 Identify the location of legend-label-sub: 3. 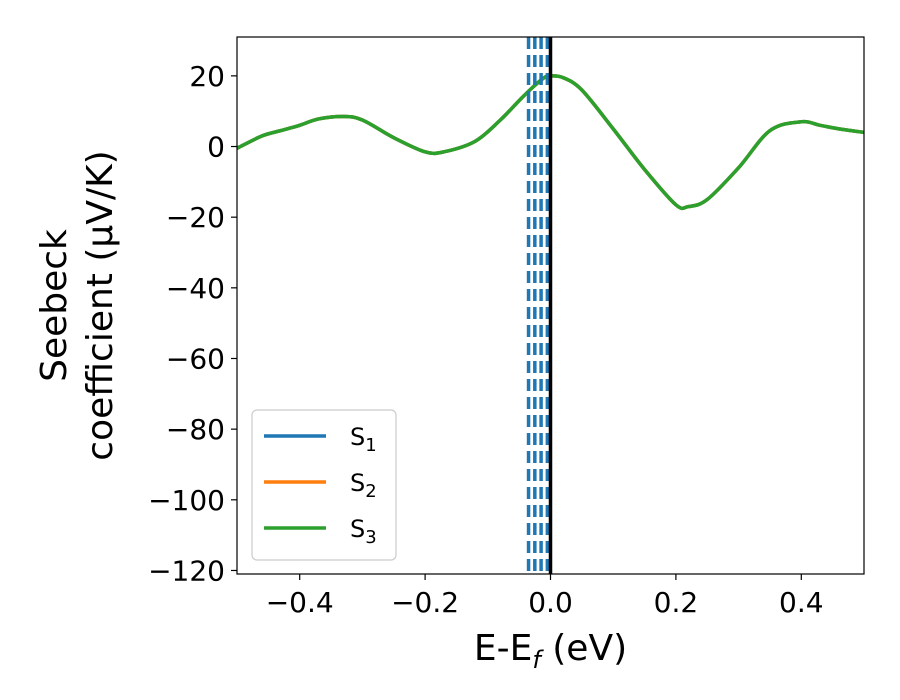
(370, 537).